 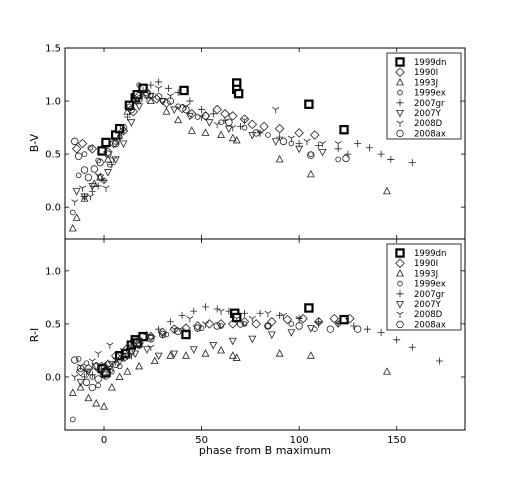 What do you see at coordinates (400, 103) in the screenshot?
I see `bv-legend-marker-2007gr` at bounding box center [400, 103].